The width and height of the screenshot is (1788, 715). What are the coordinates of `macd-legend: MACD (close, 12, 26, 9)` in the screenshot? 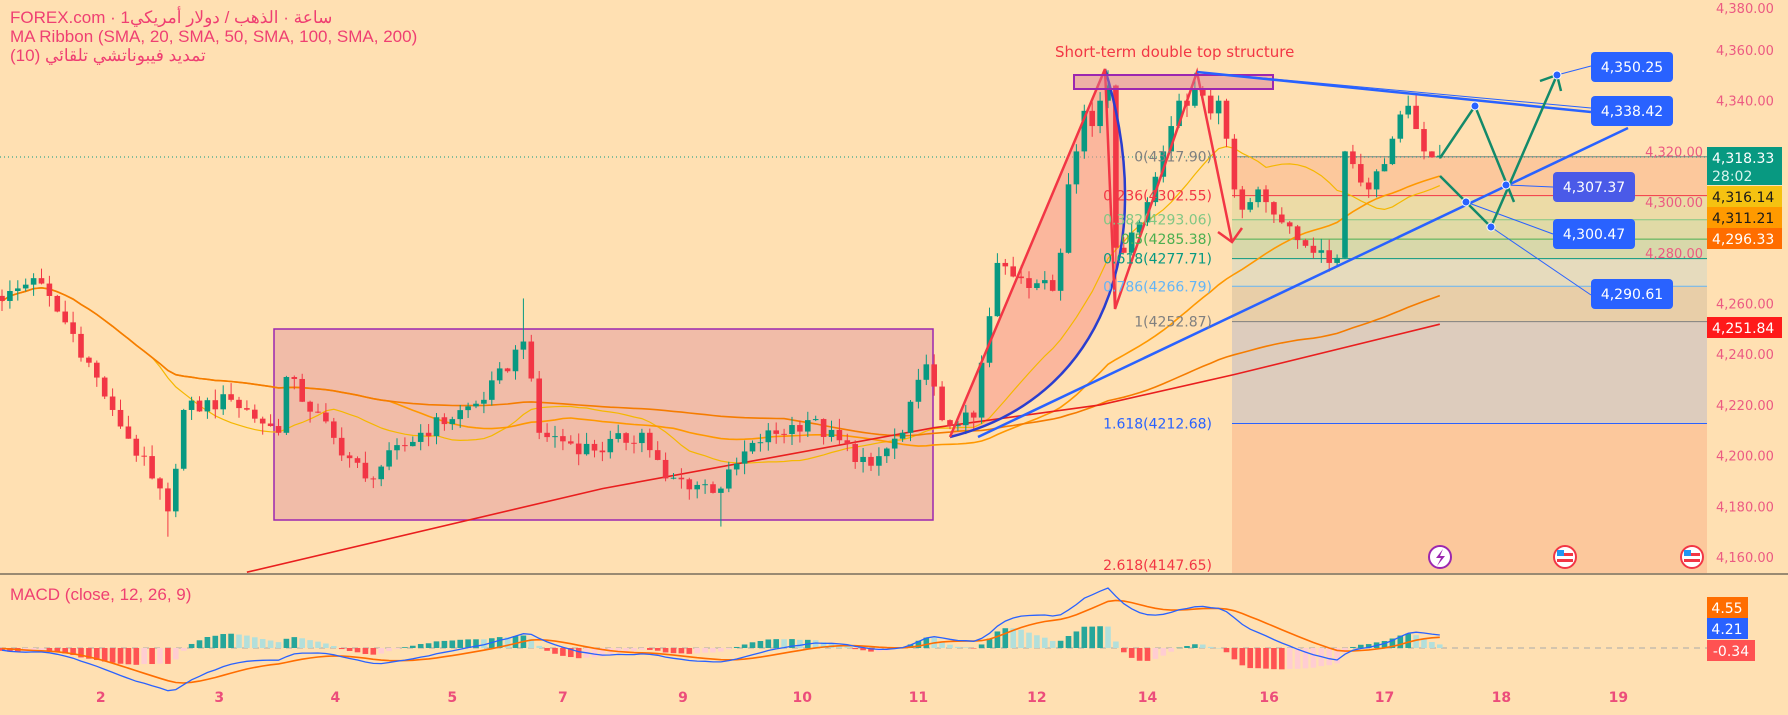 It's located at (101, 594).